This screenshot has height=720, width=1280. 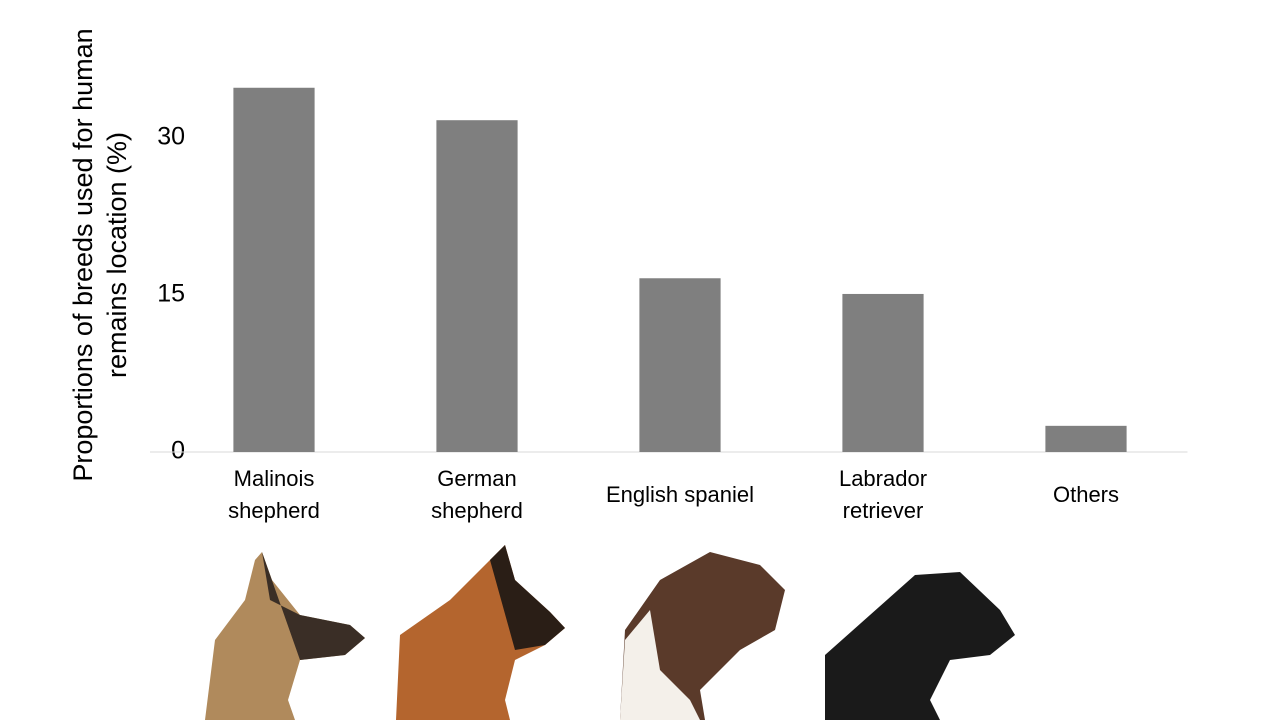 What do you see at coordinates (680, 494) in the screenshot?
I see `x-tick-label: English spaniel` at bounding box center [680, 494].